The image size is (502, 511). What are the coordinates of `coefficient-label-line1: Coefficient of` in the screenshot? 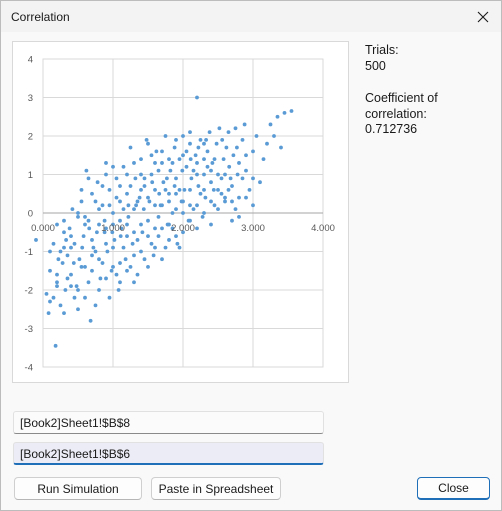 It's located at (401, 98).